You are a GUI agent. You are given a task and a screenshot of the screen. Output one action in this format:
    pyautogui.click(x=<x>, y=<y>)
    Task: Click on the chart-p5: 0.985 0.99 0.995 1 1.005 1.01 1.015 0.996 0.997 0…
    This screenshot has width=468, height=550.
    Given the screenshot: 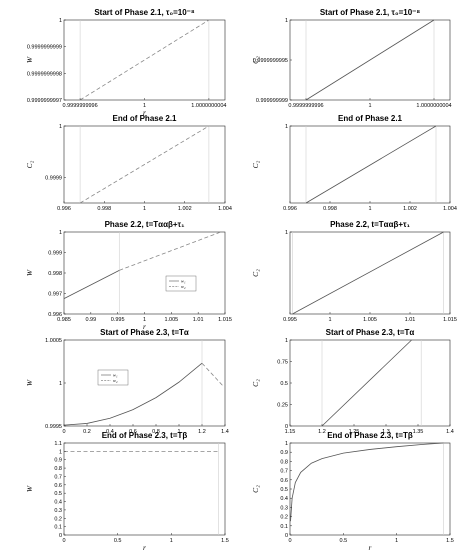 What is the action you would take?
    pyautogui.click(x=128, y=275)
    